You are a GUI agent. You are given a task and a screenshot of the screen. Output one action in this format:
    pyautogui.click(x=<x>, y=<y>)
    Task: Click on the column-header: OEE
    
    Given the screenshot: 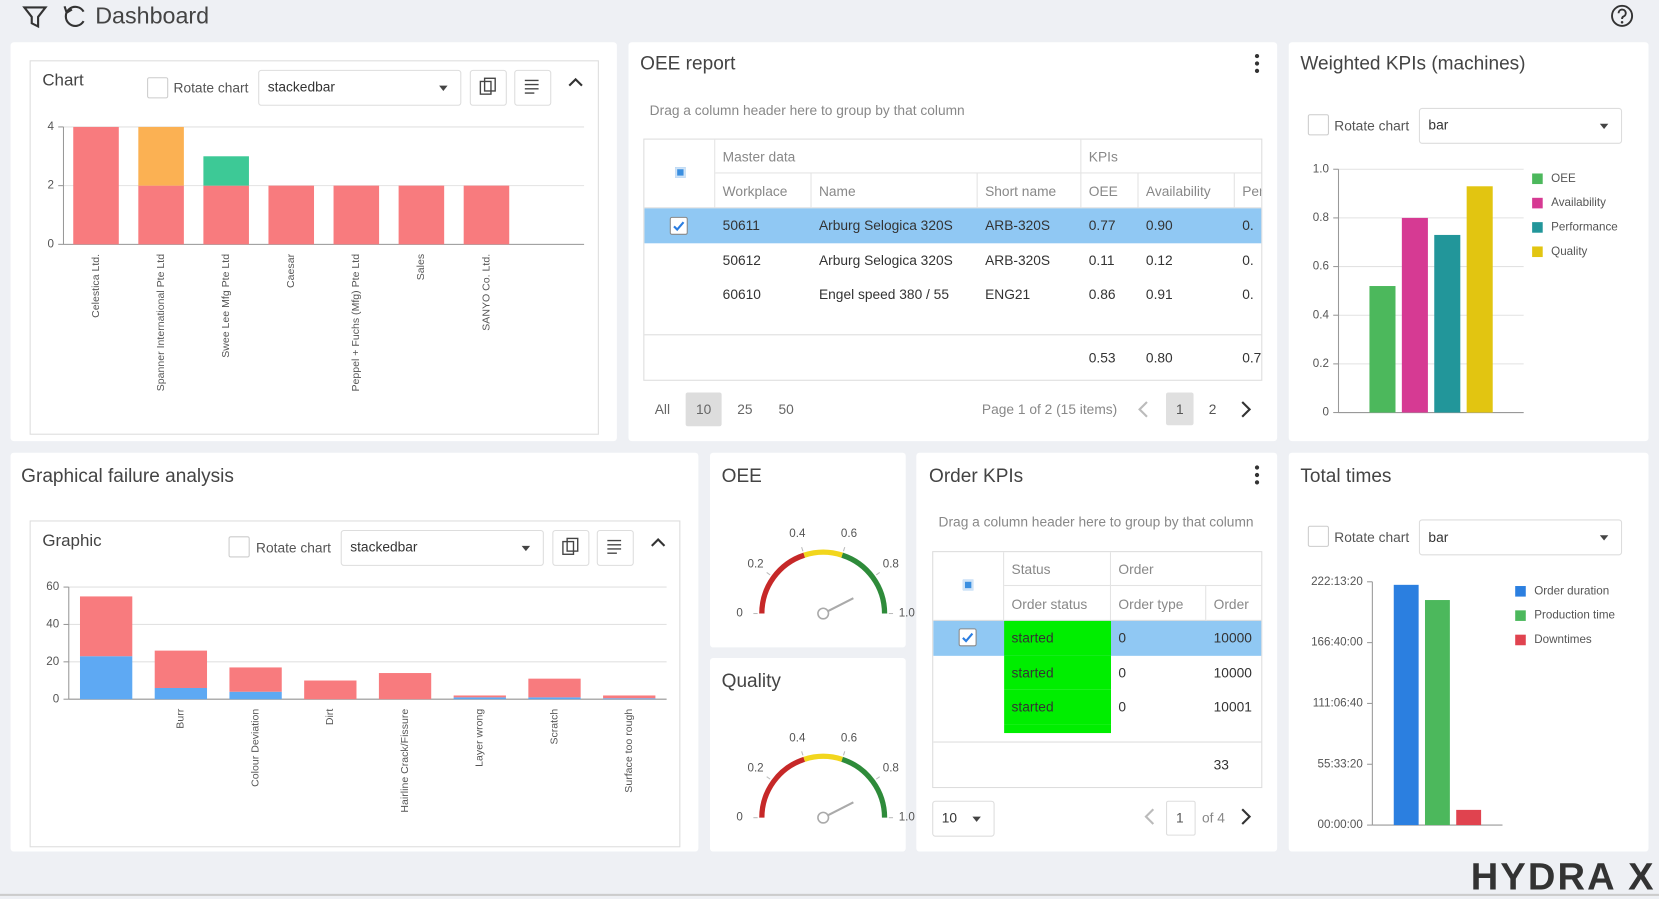 What is the action you would take?
    pyautogui.click(x=1103, y=191)
    